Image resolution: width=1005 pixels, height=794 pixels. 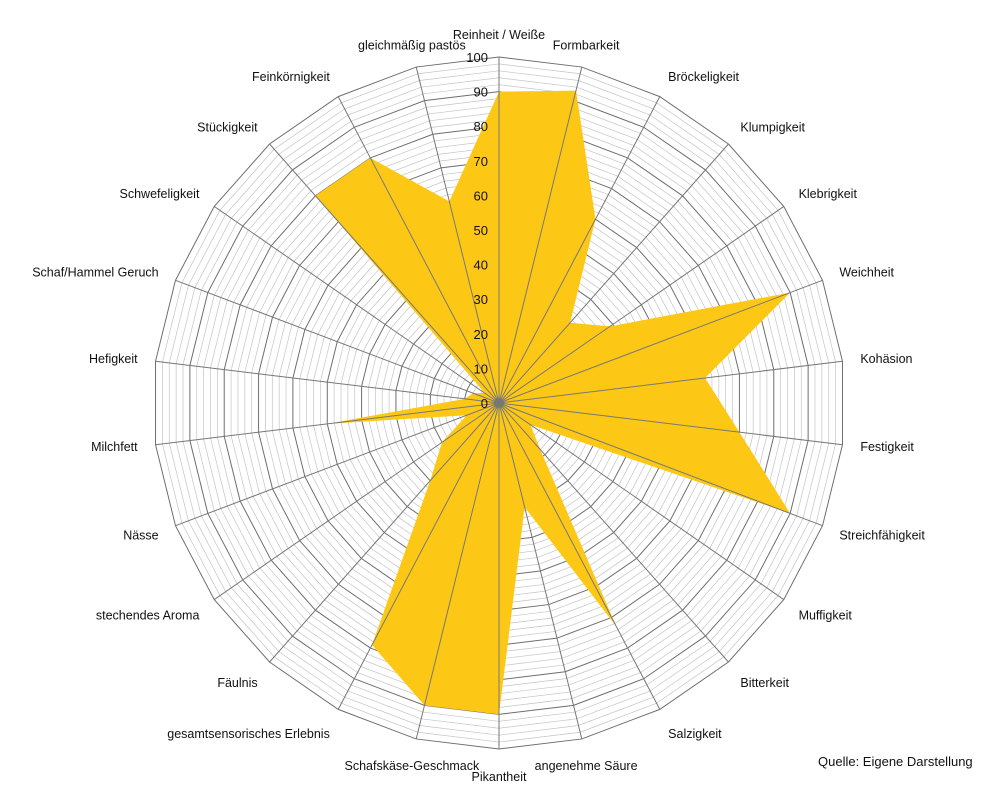 What do you see at coordinates (887, 447) in the screenshot?
I see `axis-label: Festigkeit` at bounding box center [887, 447].